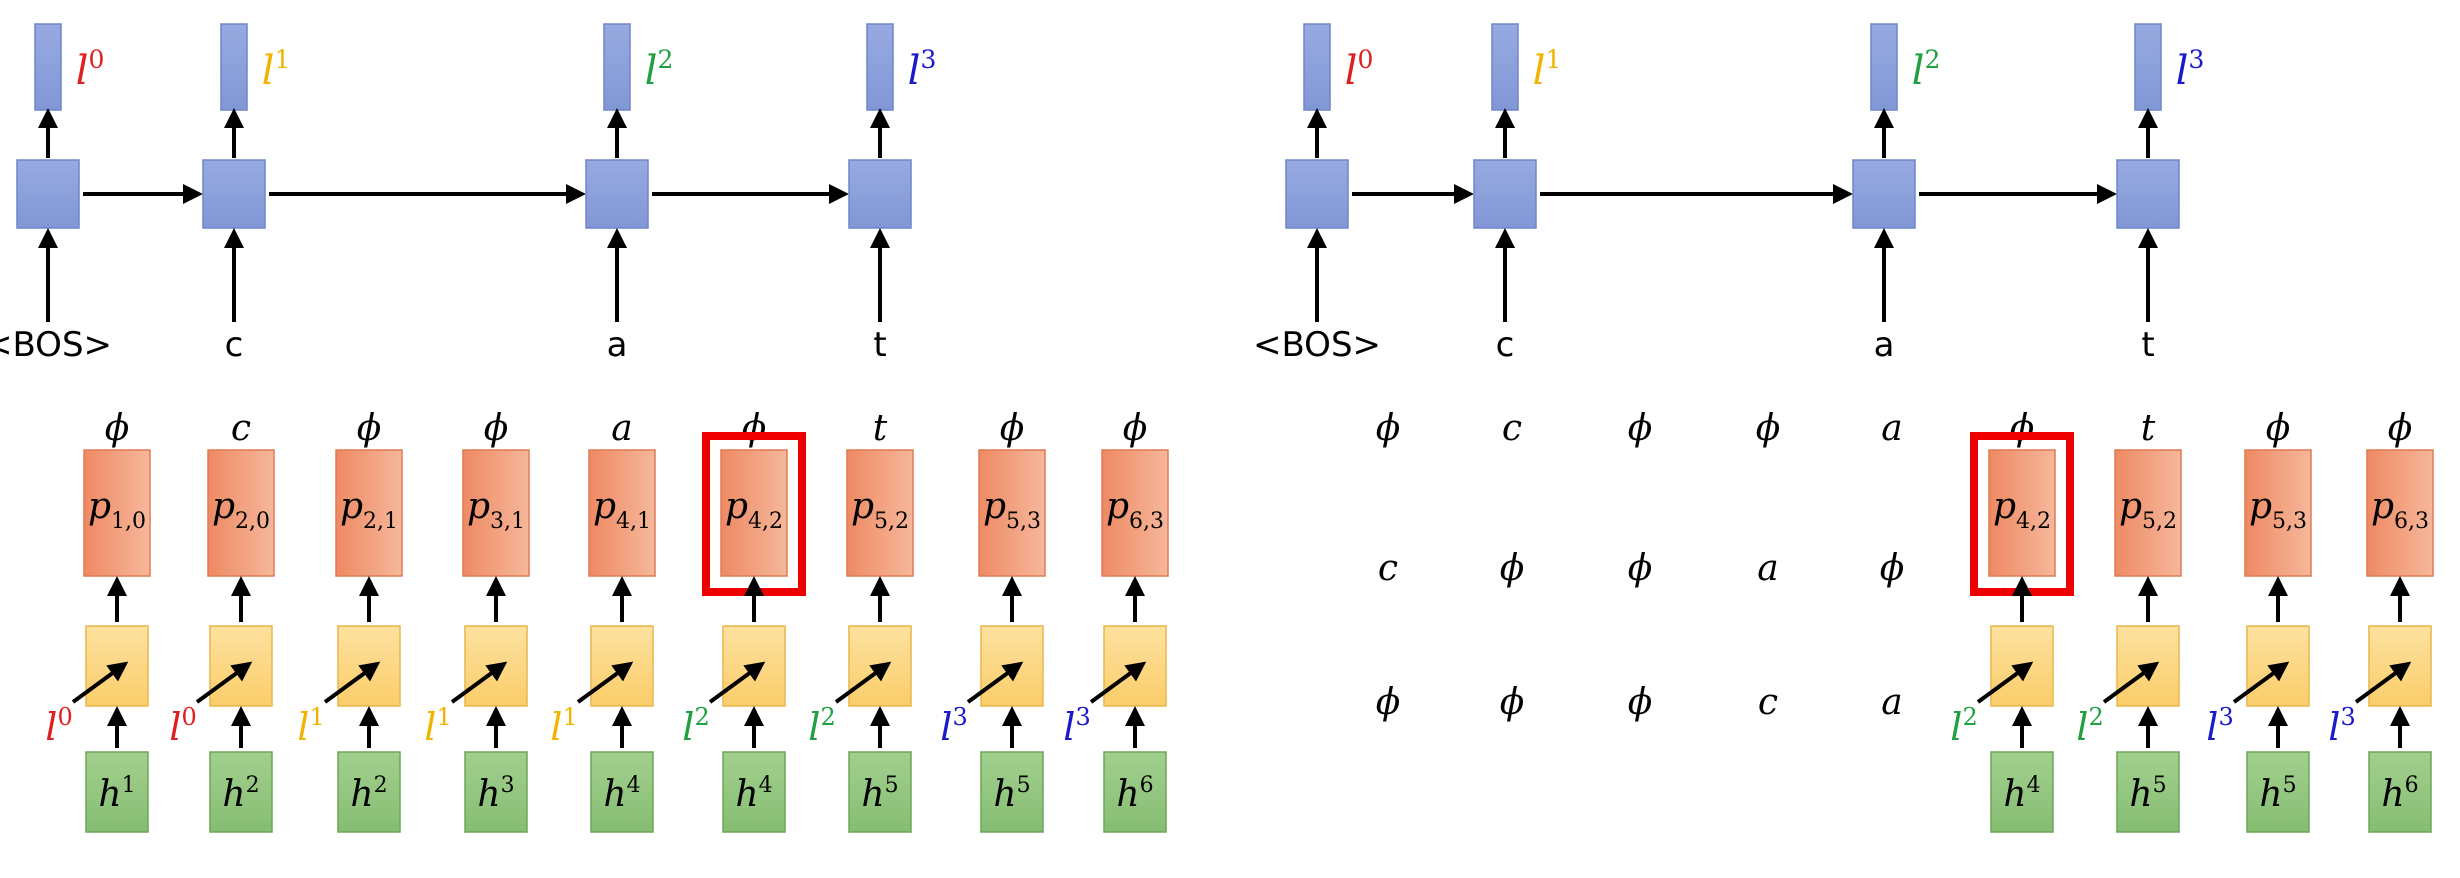  Describe the element at coordinates (2412, 785) in the screenshot. I see `encoder-state-label-sup: 6` at that location.